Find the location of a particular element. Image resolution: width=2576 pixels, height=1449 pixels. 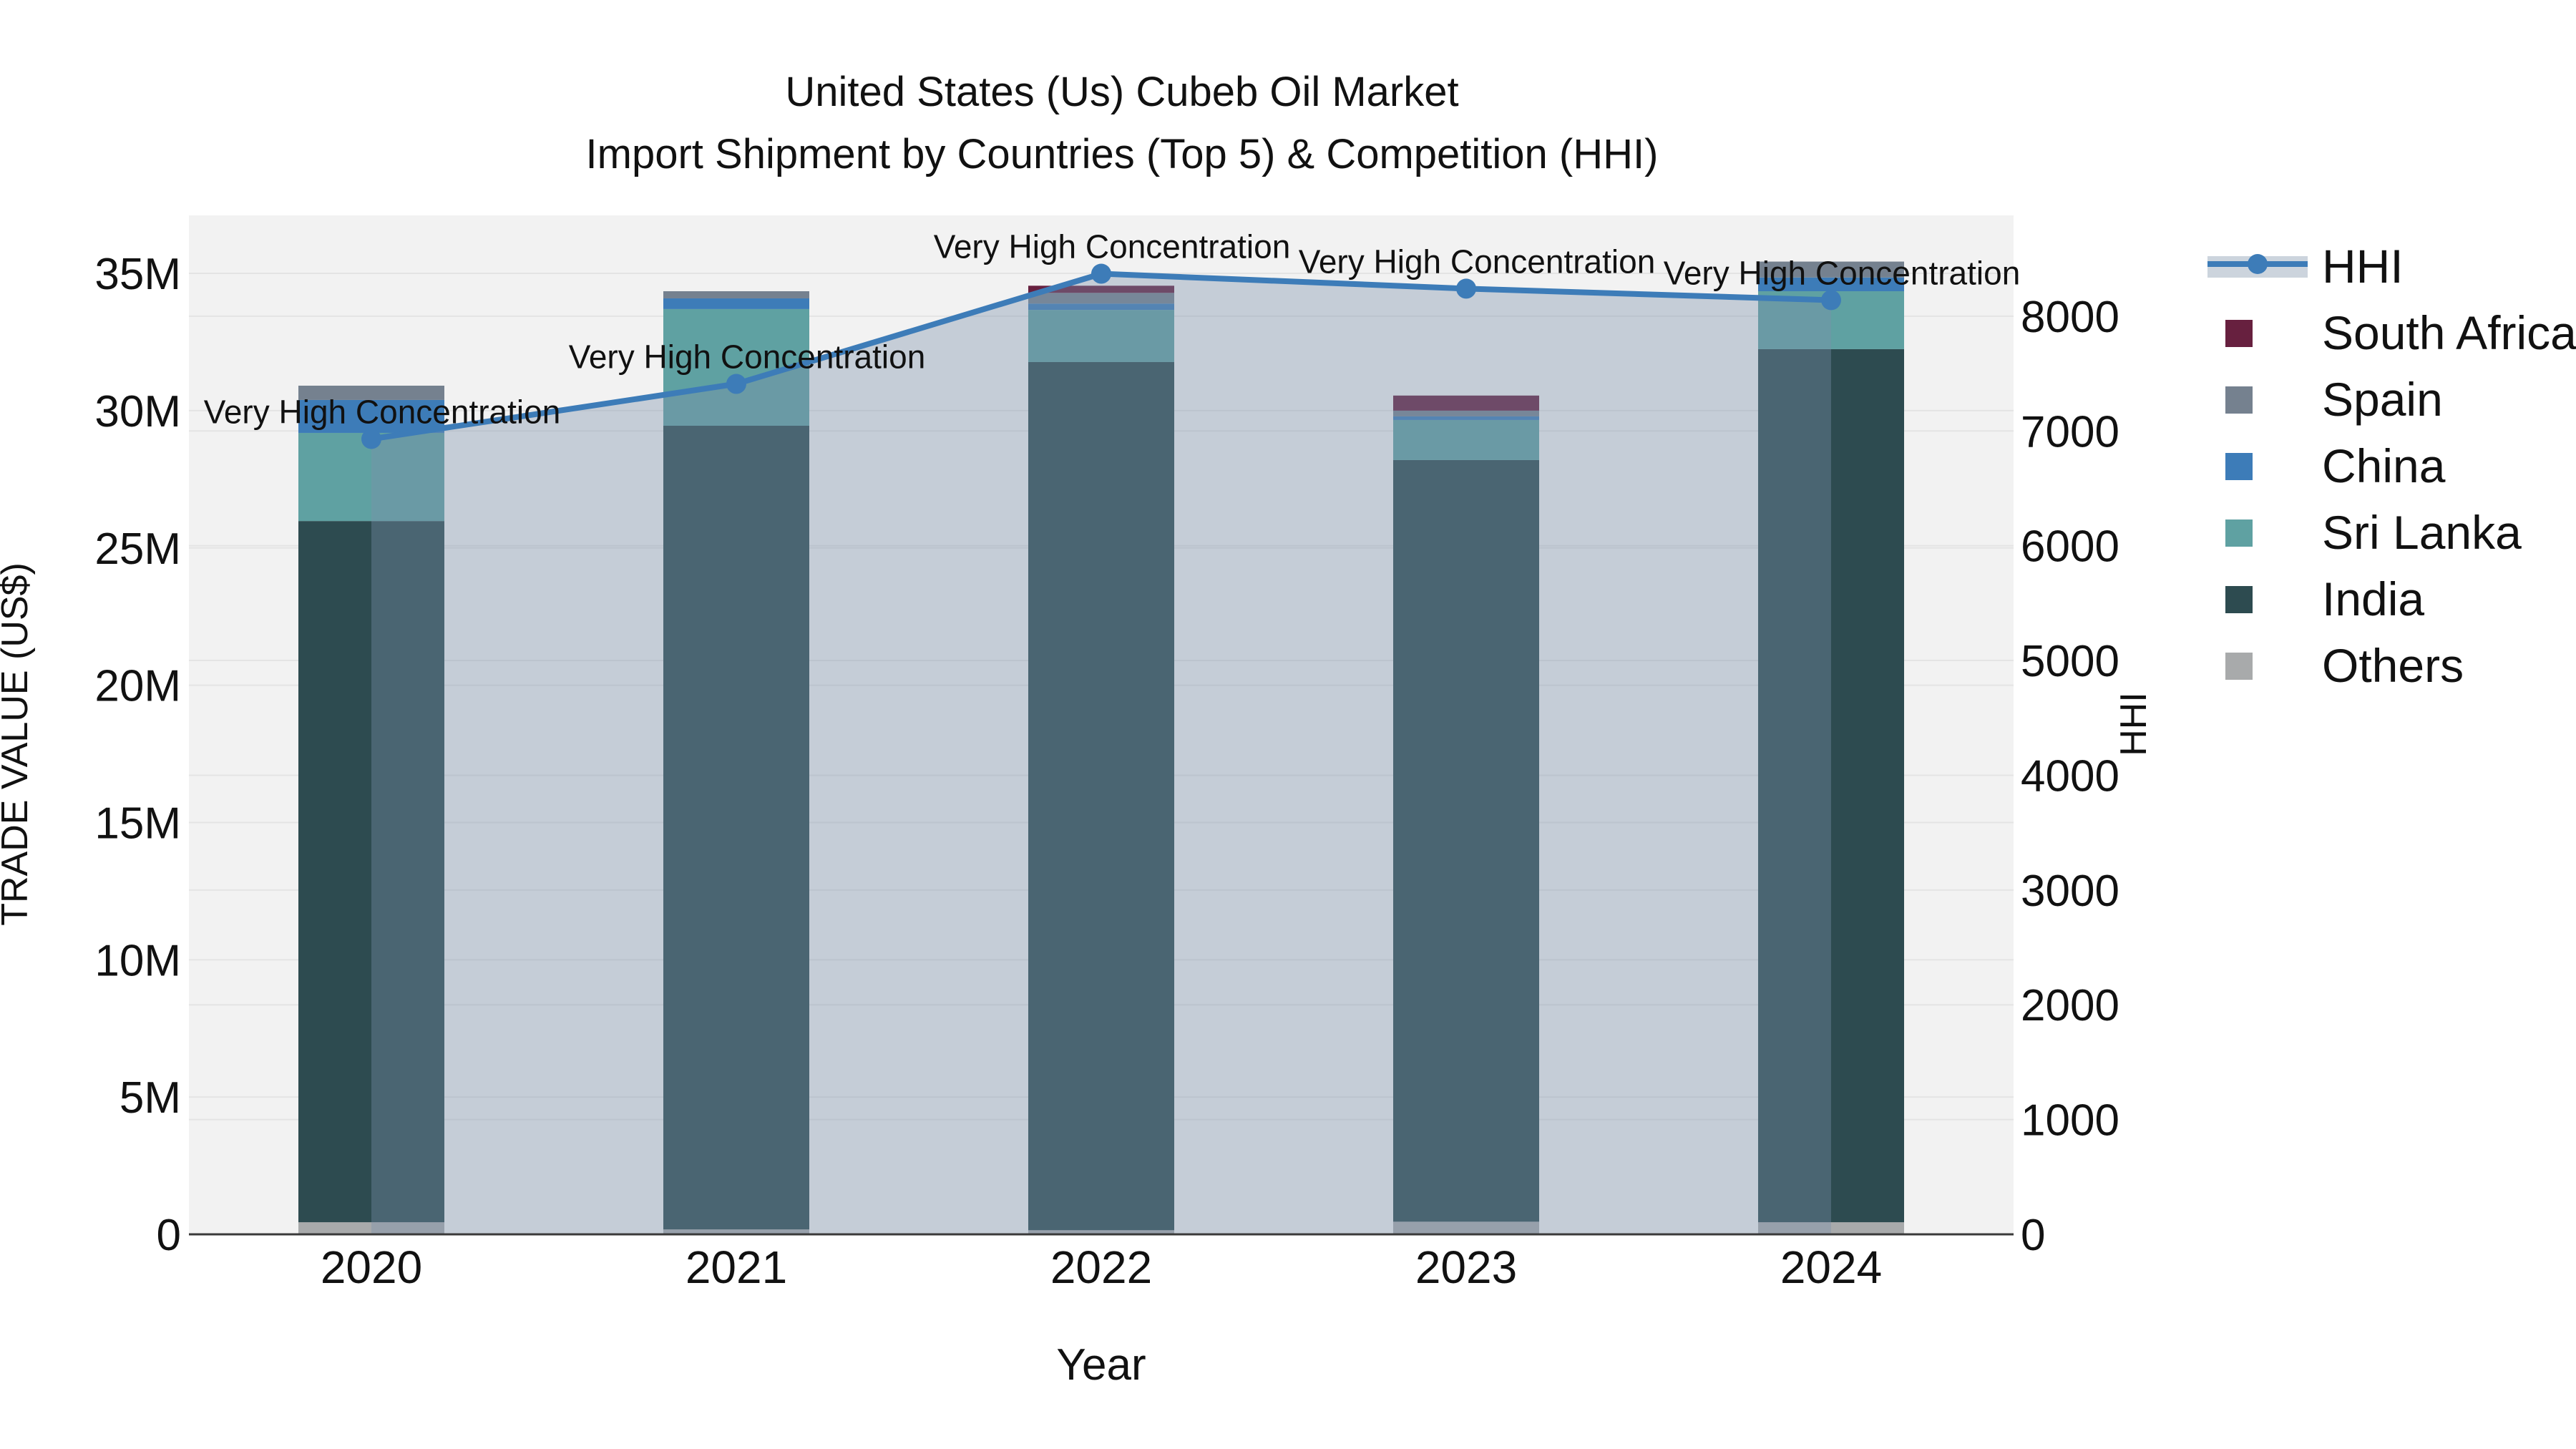

legend-label-hhi: HHI is located at coordinates (2363, 266).